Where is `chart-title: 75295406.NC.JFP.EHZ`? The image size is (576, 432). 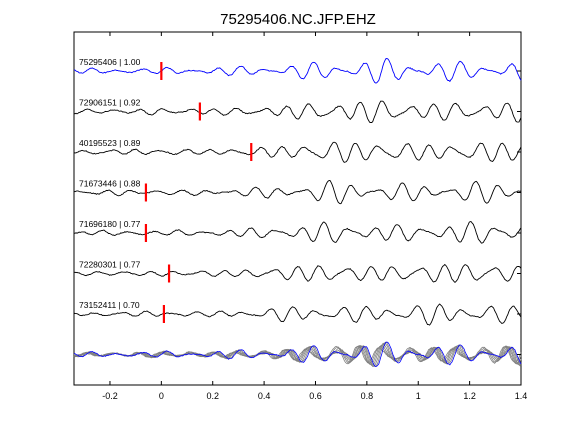 chart-title: 75295406.NC.JFP.EHZ is located at coordinates (298, 19).